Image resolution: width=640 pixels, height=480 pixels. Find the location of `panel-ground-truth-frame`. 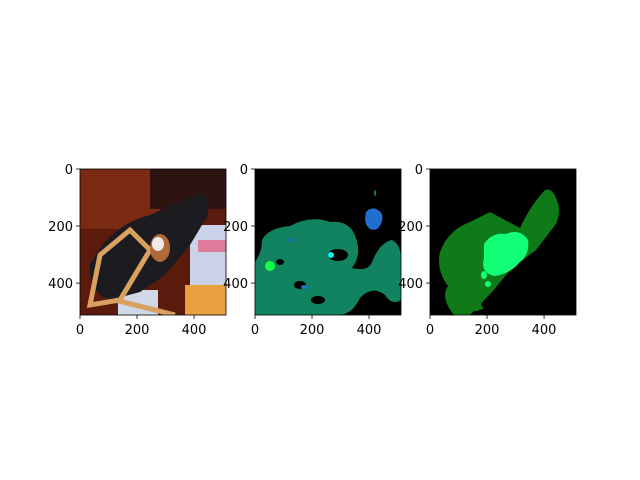

panel-ground-truth-frame is located at coordinates (503, 242).